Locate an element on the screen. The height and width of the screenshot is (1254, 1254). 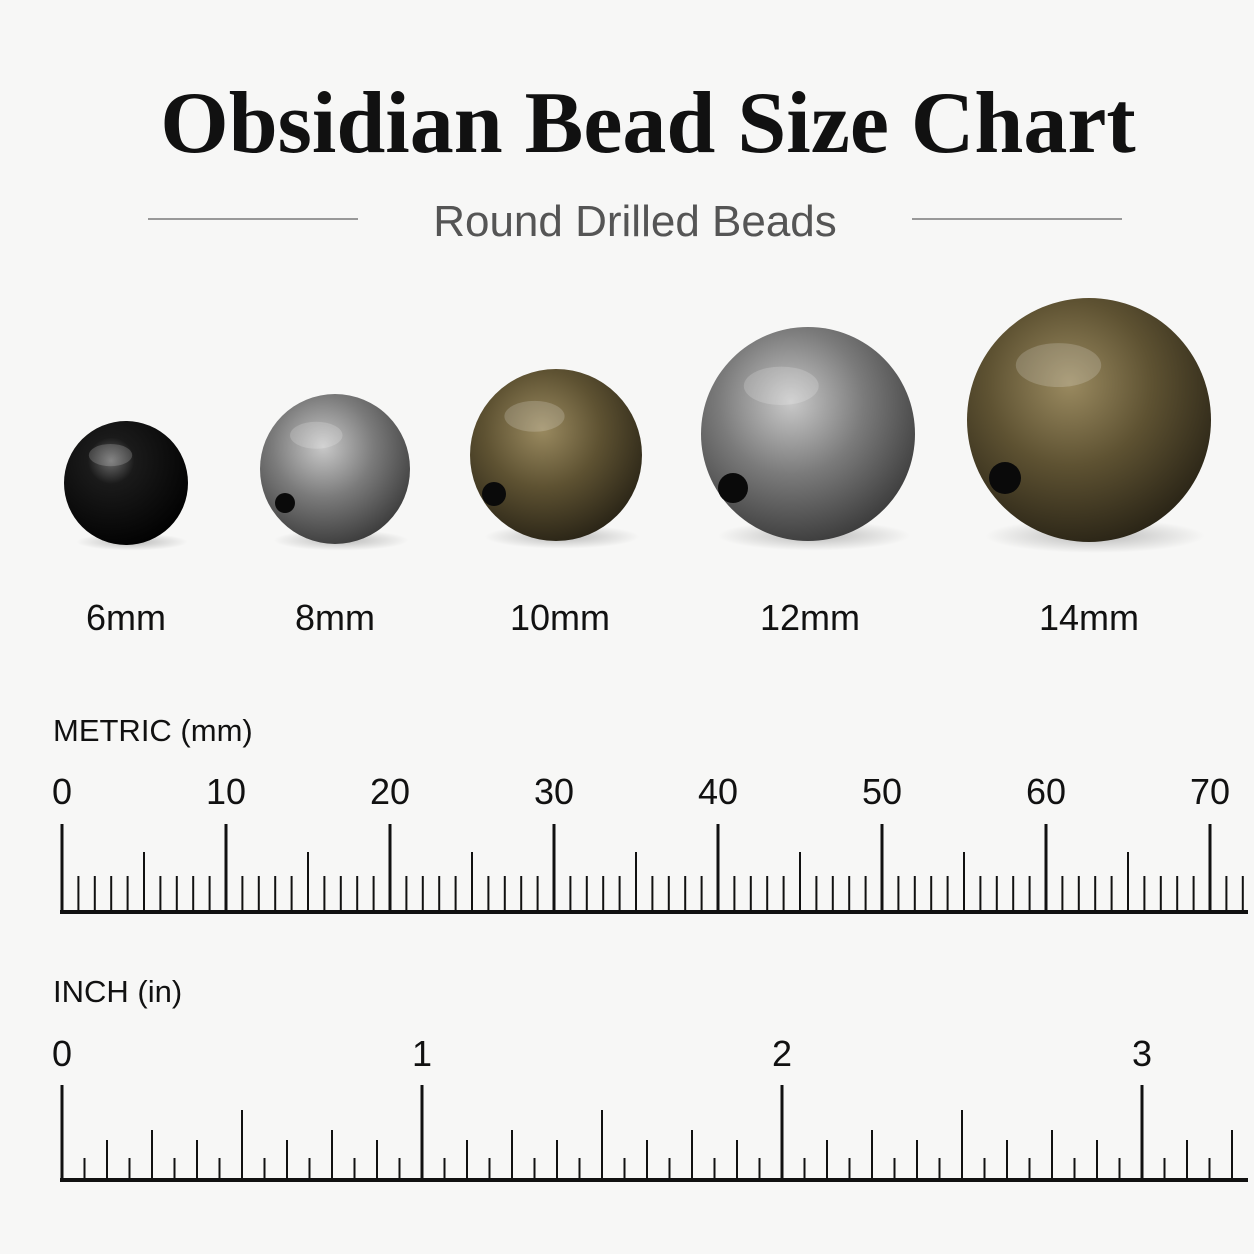
tick-label: 60 is located at coordinates (1046, 791).